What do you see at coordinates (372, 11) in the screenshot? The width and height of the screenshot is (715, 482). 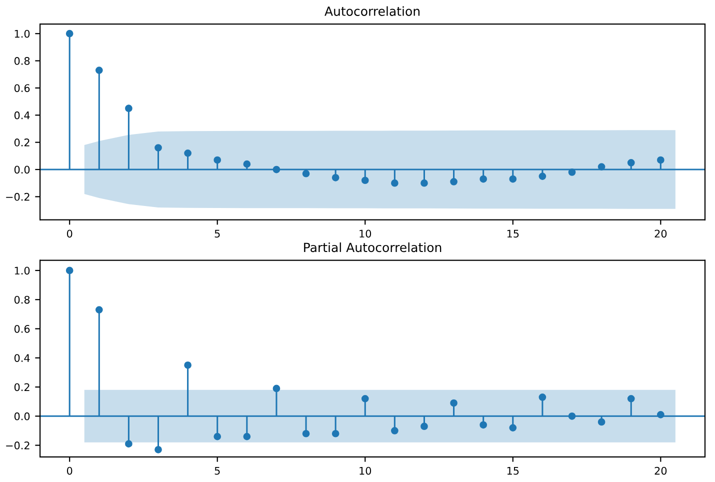 I see `chart-title: Autocorrelation` at bounding box center [372, 11].